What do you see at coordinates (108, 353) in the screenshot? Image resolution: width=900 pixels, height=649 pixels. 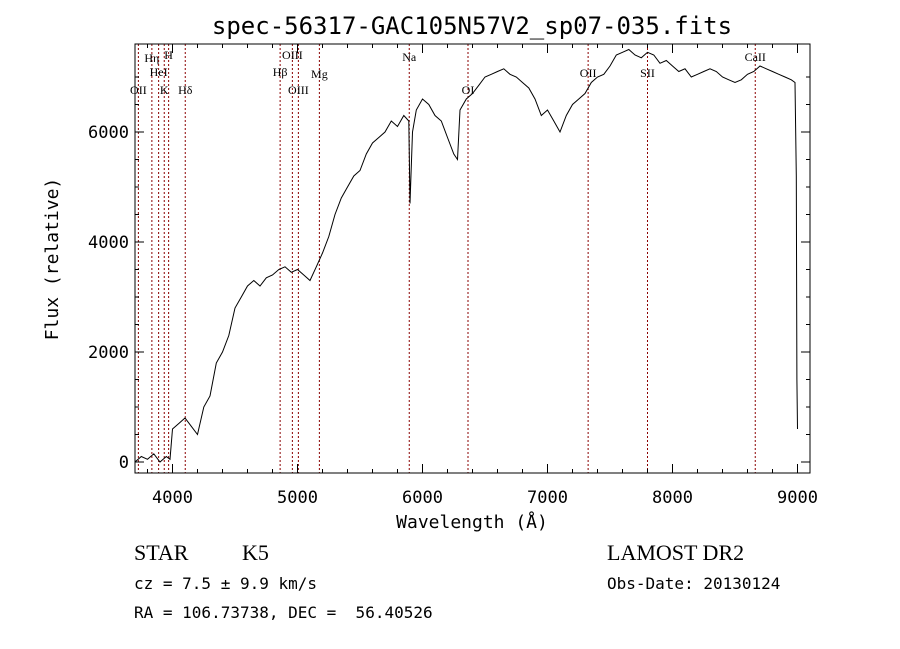 I see `y-tick-label: 2000` at bounding box center [108, 353].